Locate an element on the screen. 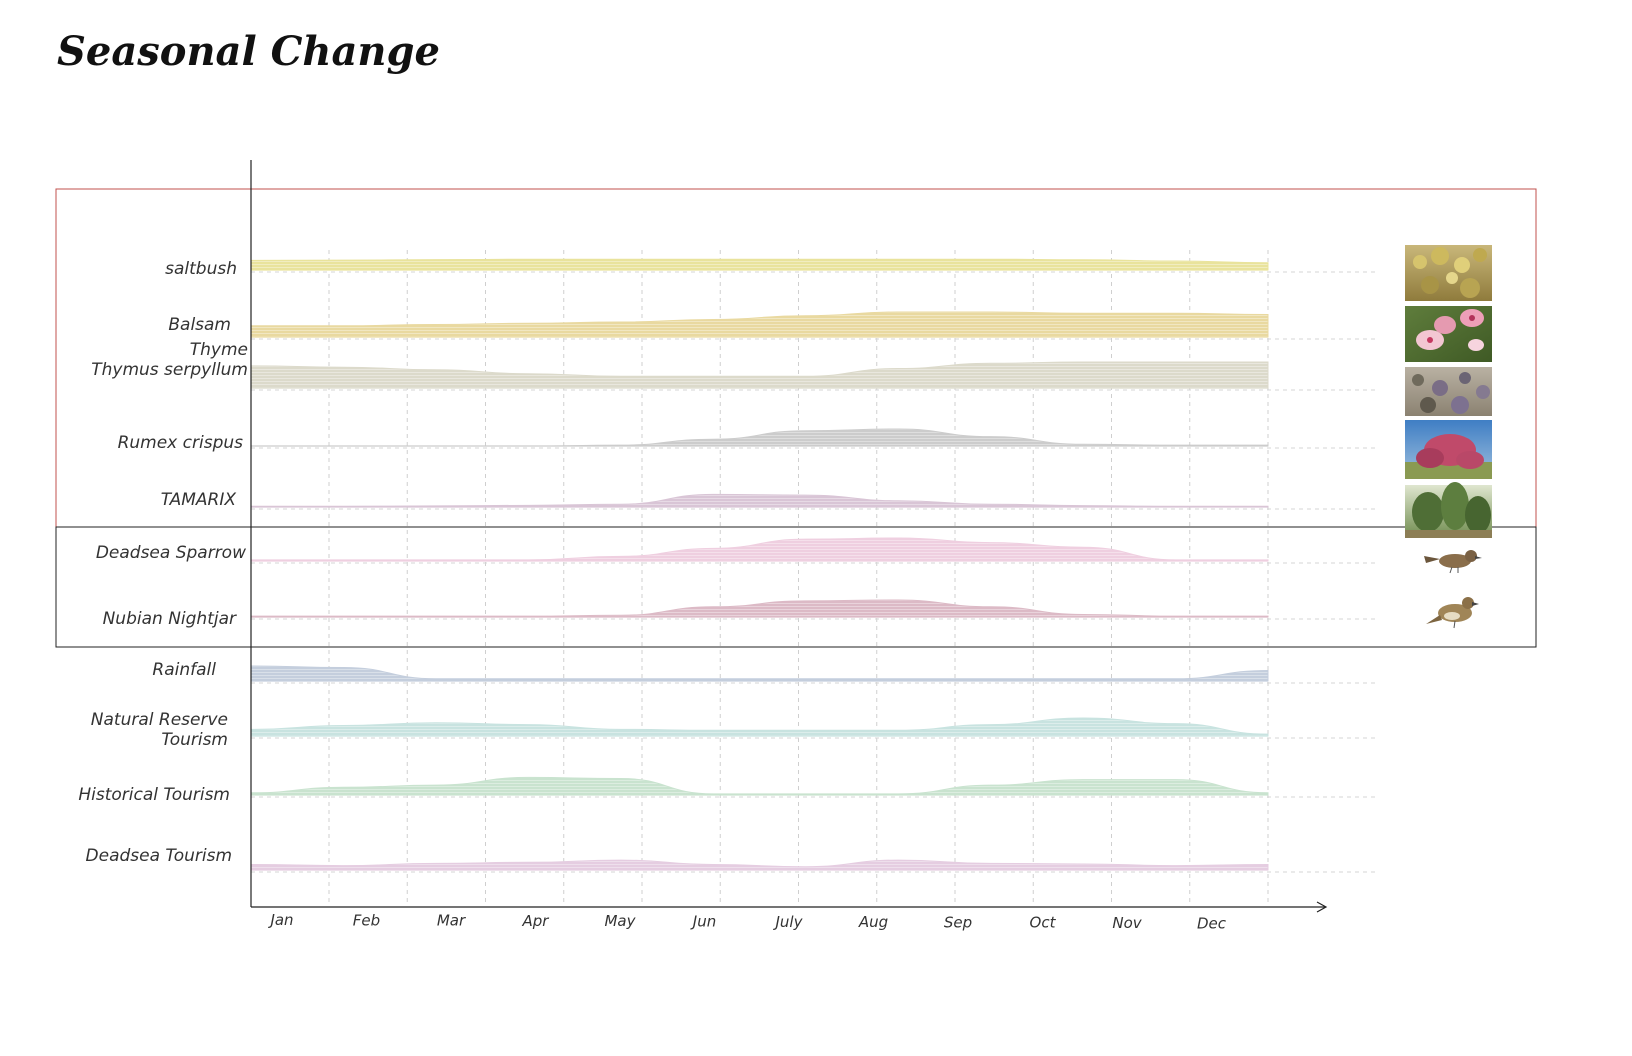 The width and height of the screenshot is (1632, 1056). row-label-natural-reserve-tourism: Natural Reserve Tourism is located at coordinates (159, 730).